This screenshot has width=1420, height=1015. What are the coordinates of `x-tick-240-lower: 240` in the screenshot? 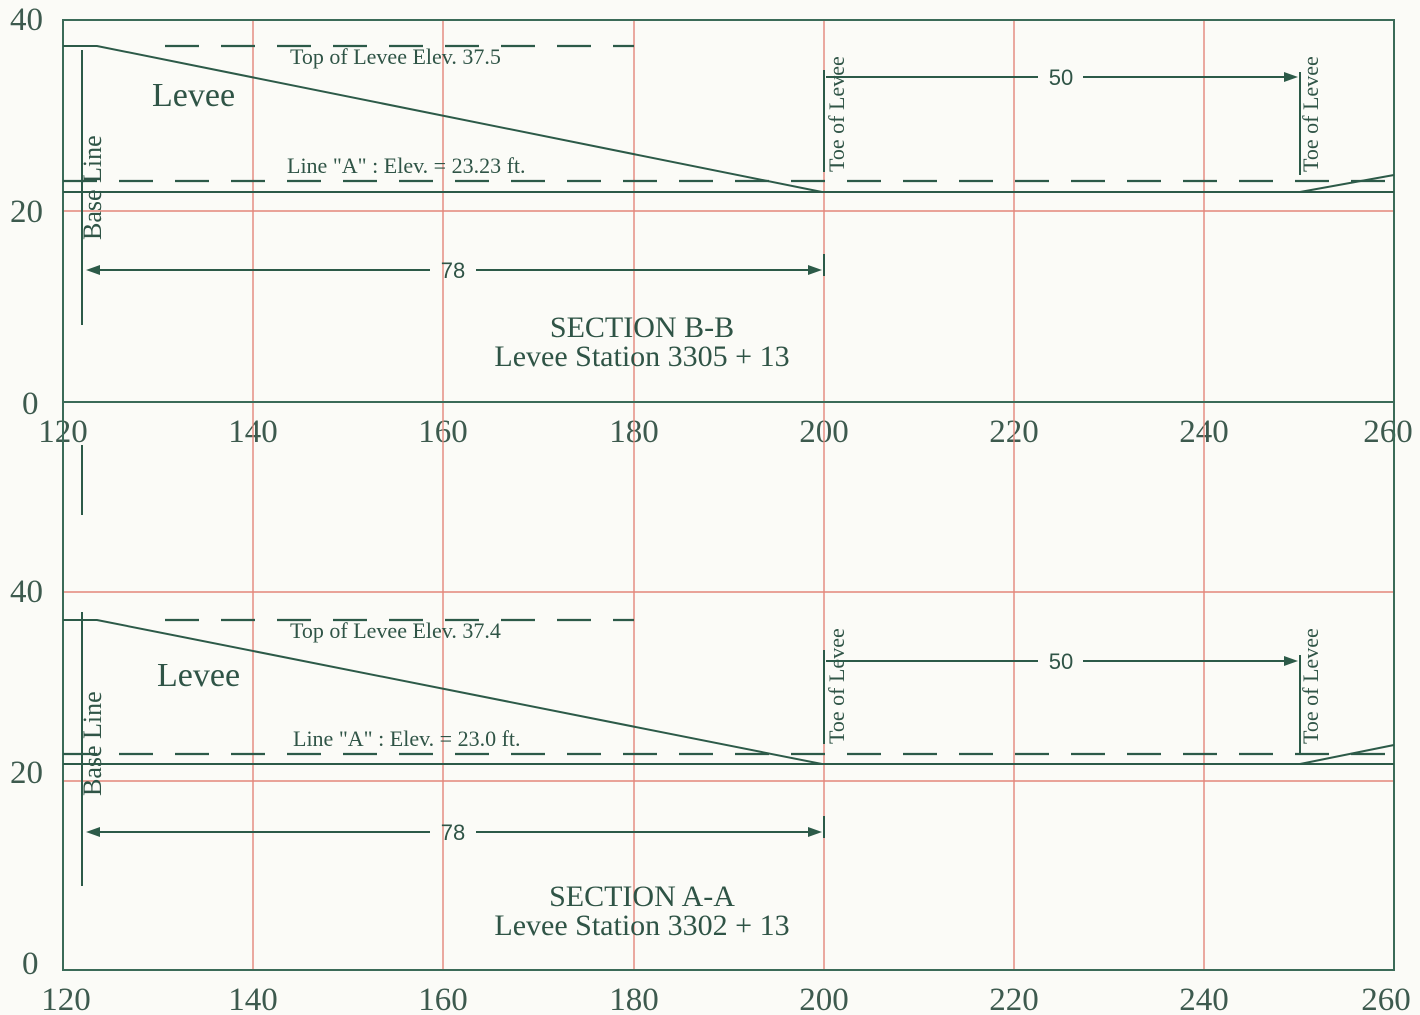 It's located at (1204, 998).